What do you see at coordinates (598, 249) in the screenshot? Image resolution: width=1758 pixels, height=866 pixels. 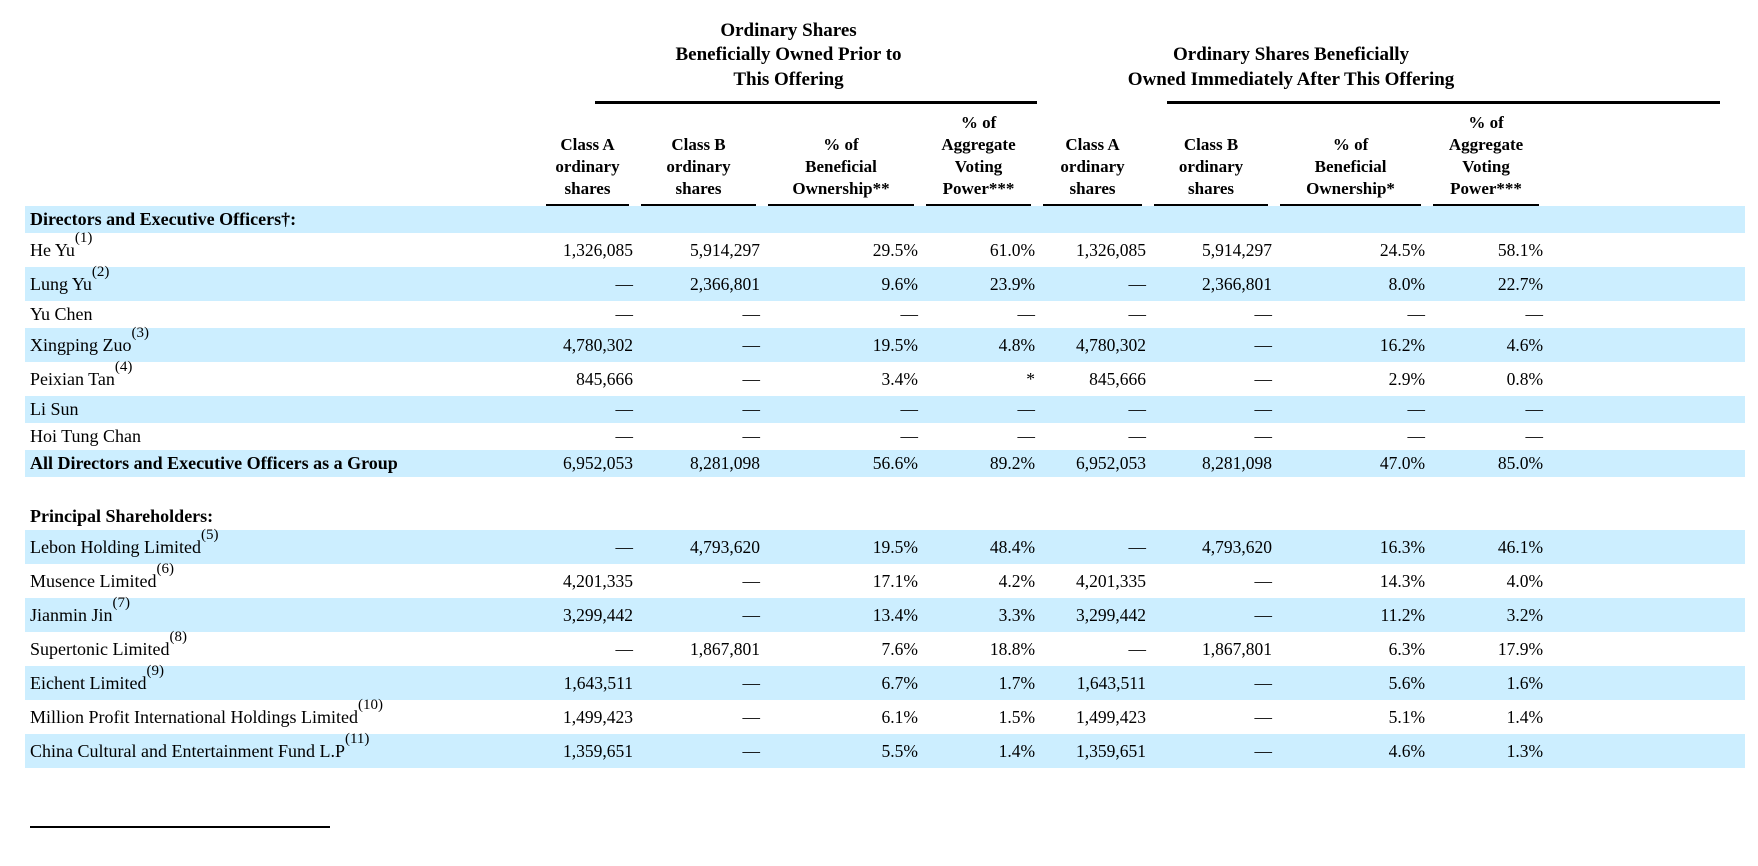 I see `cell-value: 1,326,085` at bounding box center [598, 249].